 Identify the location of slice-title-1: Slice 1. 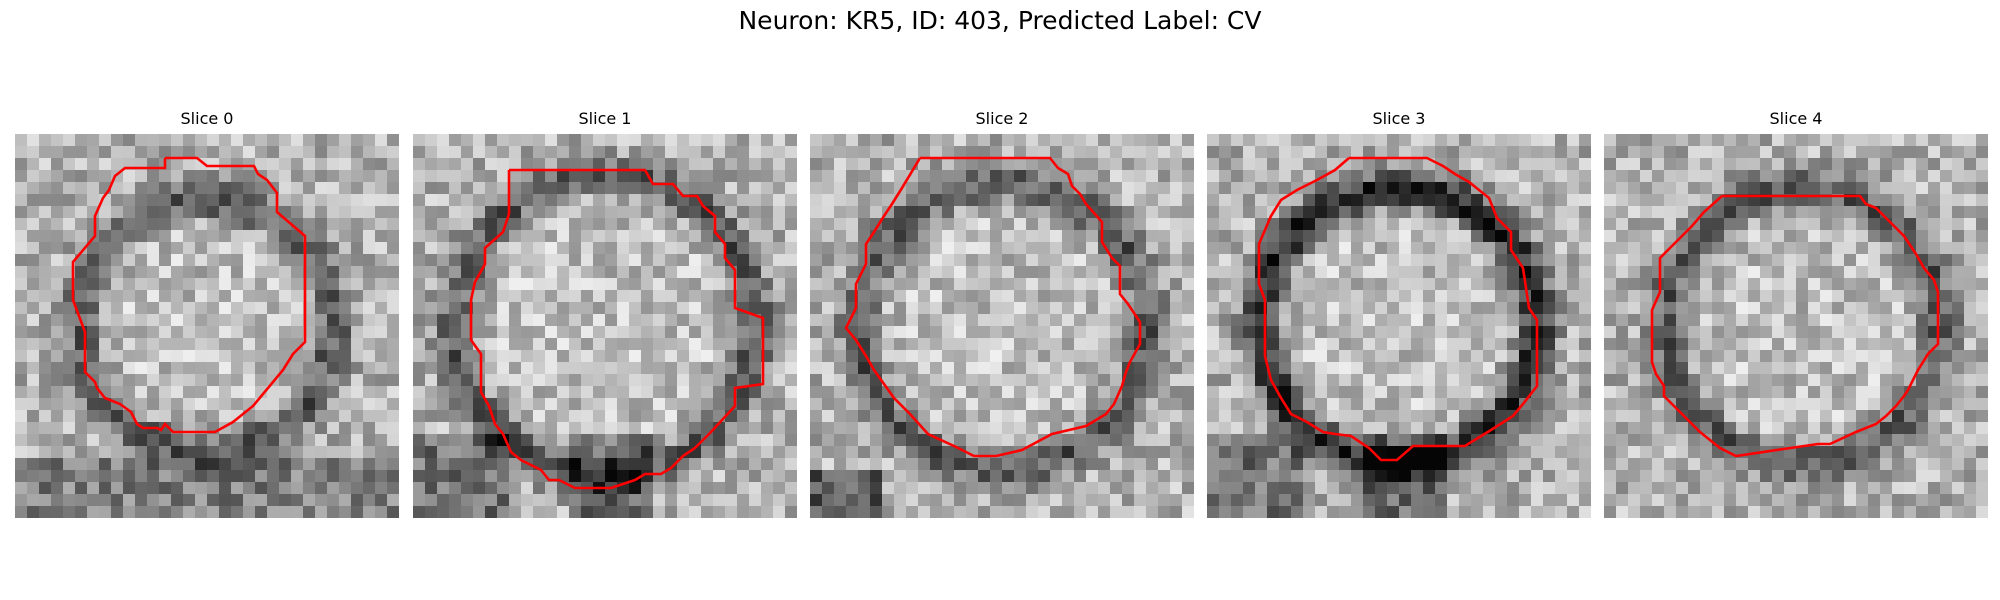
(605, 118).